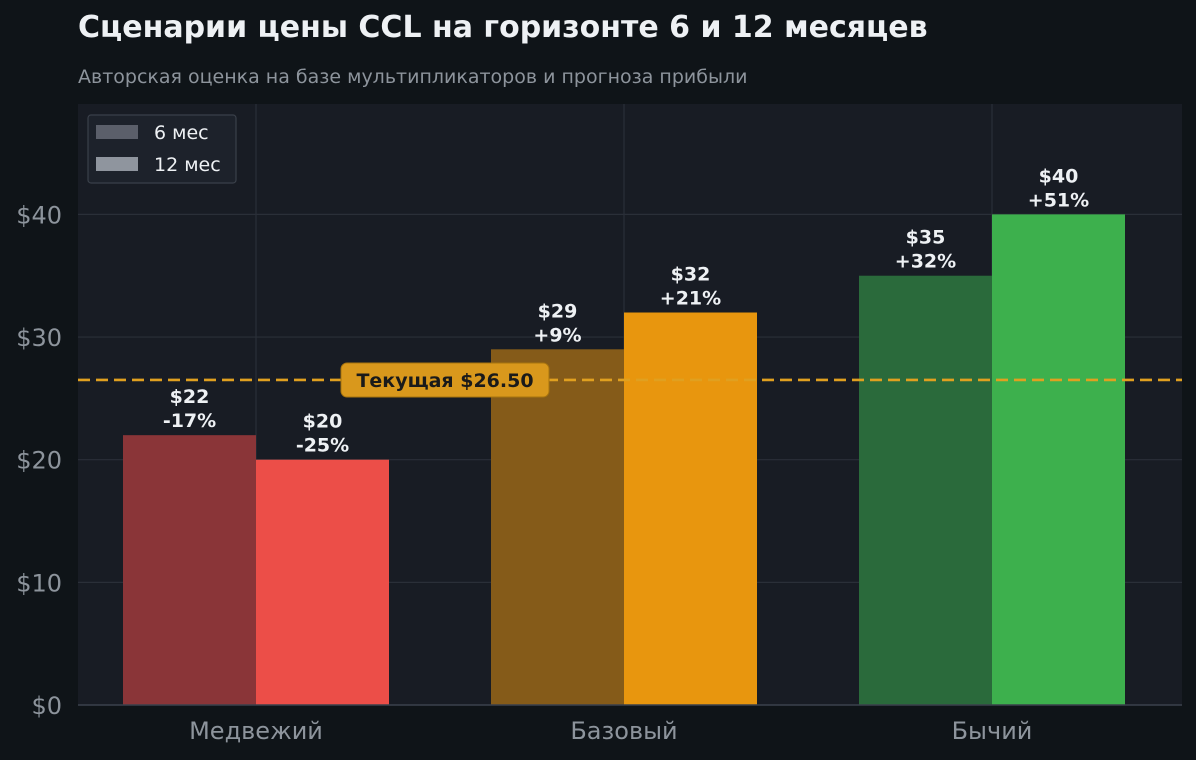 The image size is (1196, 760). I want to click on bar-value-label: +21%, so click(690, 299).